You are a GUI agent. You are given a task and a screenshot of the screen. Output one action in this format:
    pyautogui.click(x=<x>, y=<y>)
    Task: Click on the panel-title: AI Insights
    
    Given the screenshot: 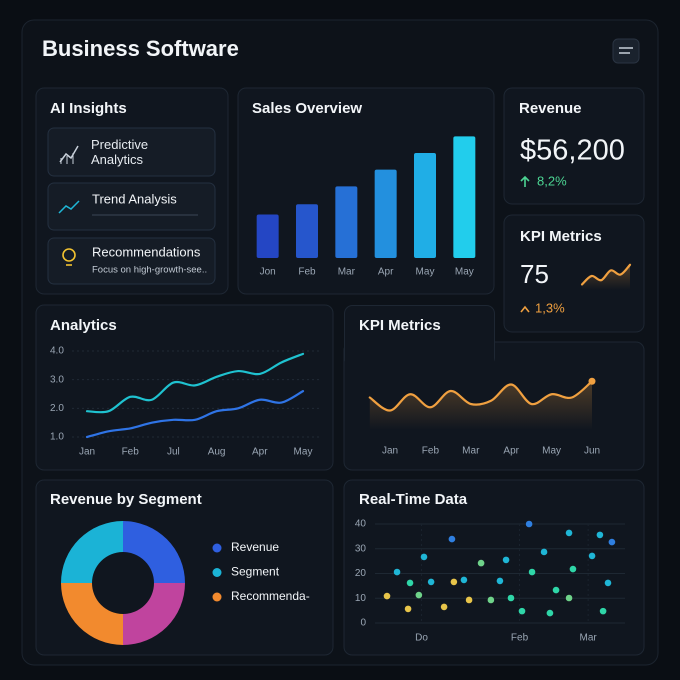 What is the action you would take?
    pyautogui.click(x=88, y=108)
    